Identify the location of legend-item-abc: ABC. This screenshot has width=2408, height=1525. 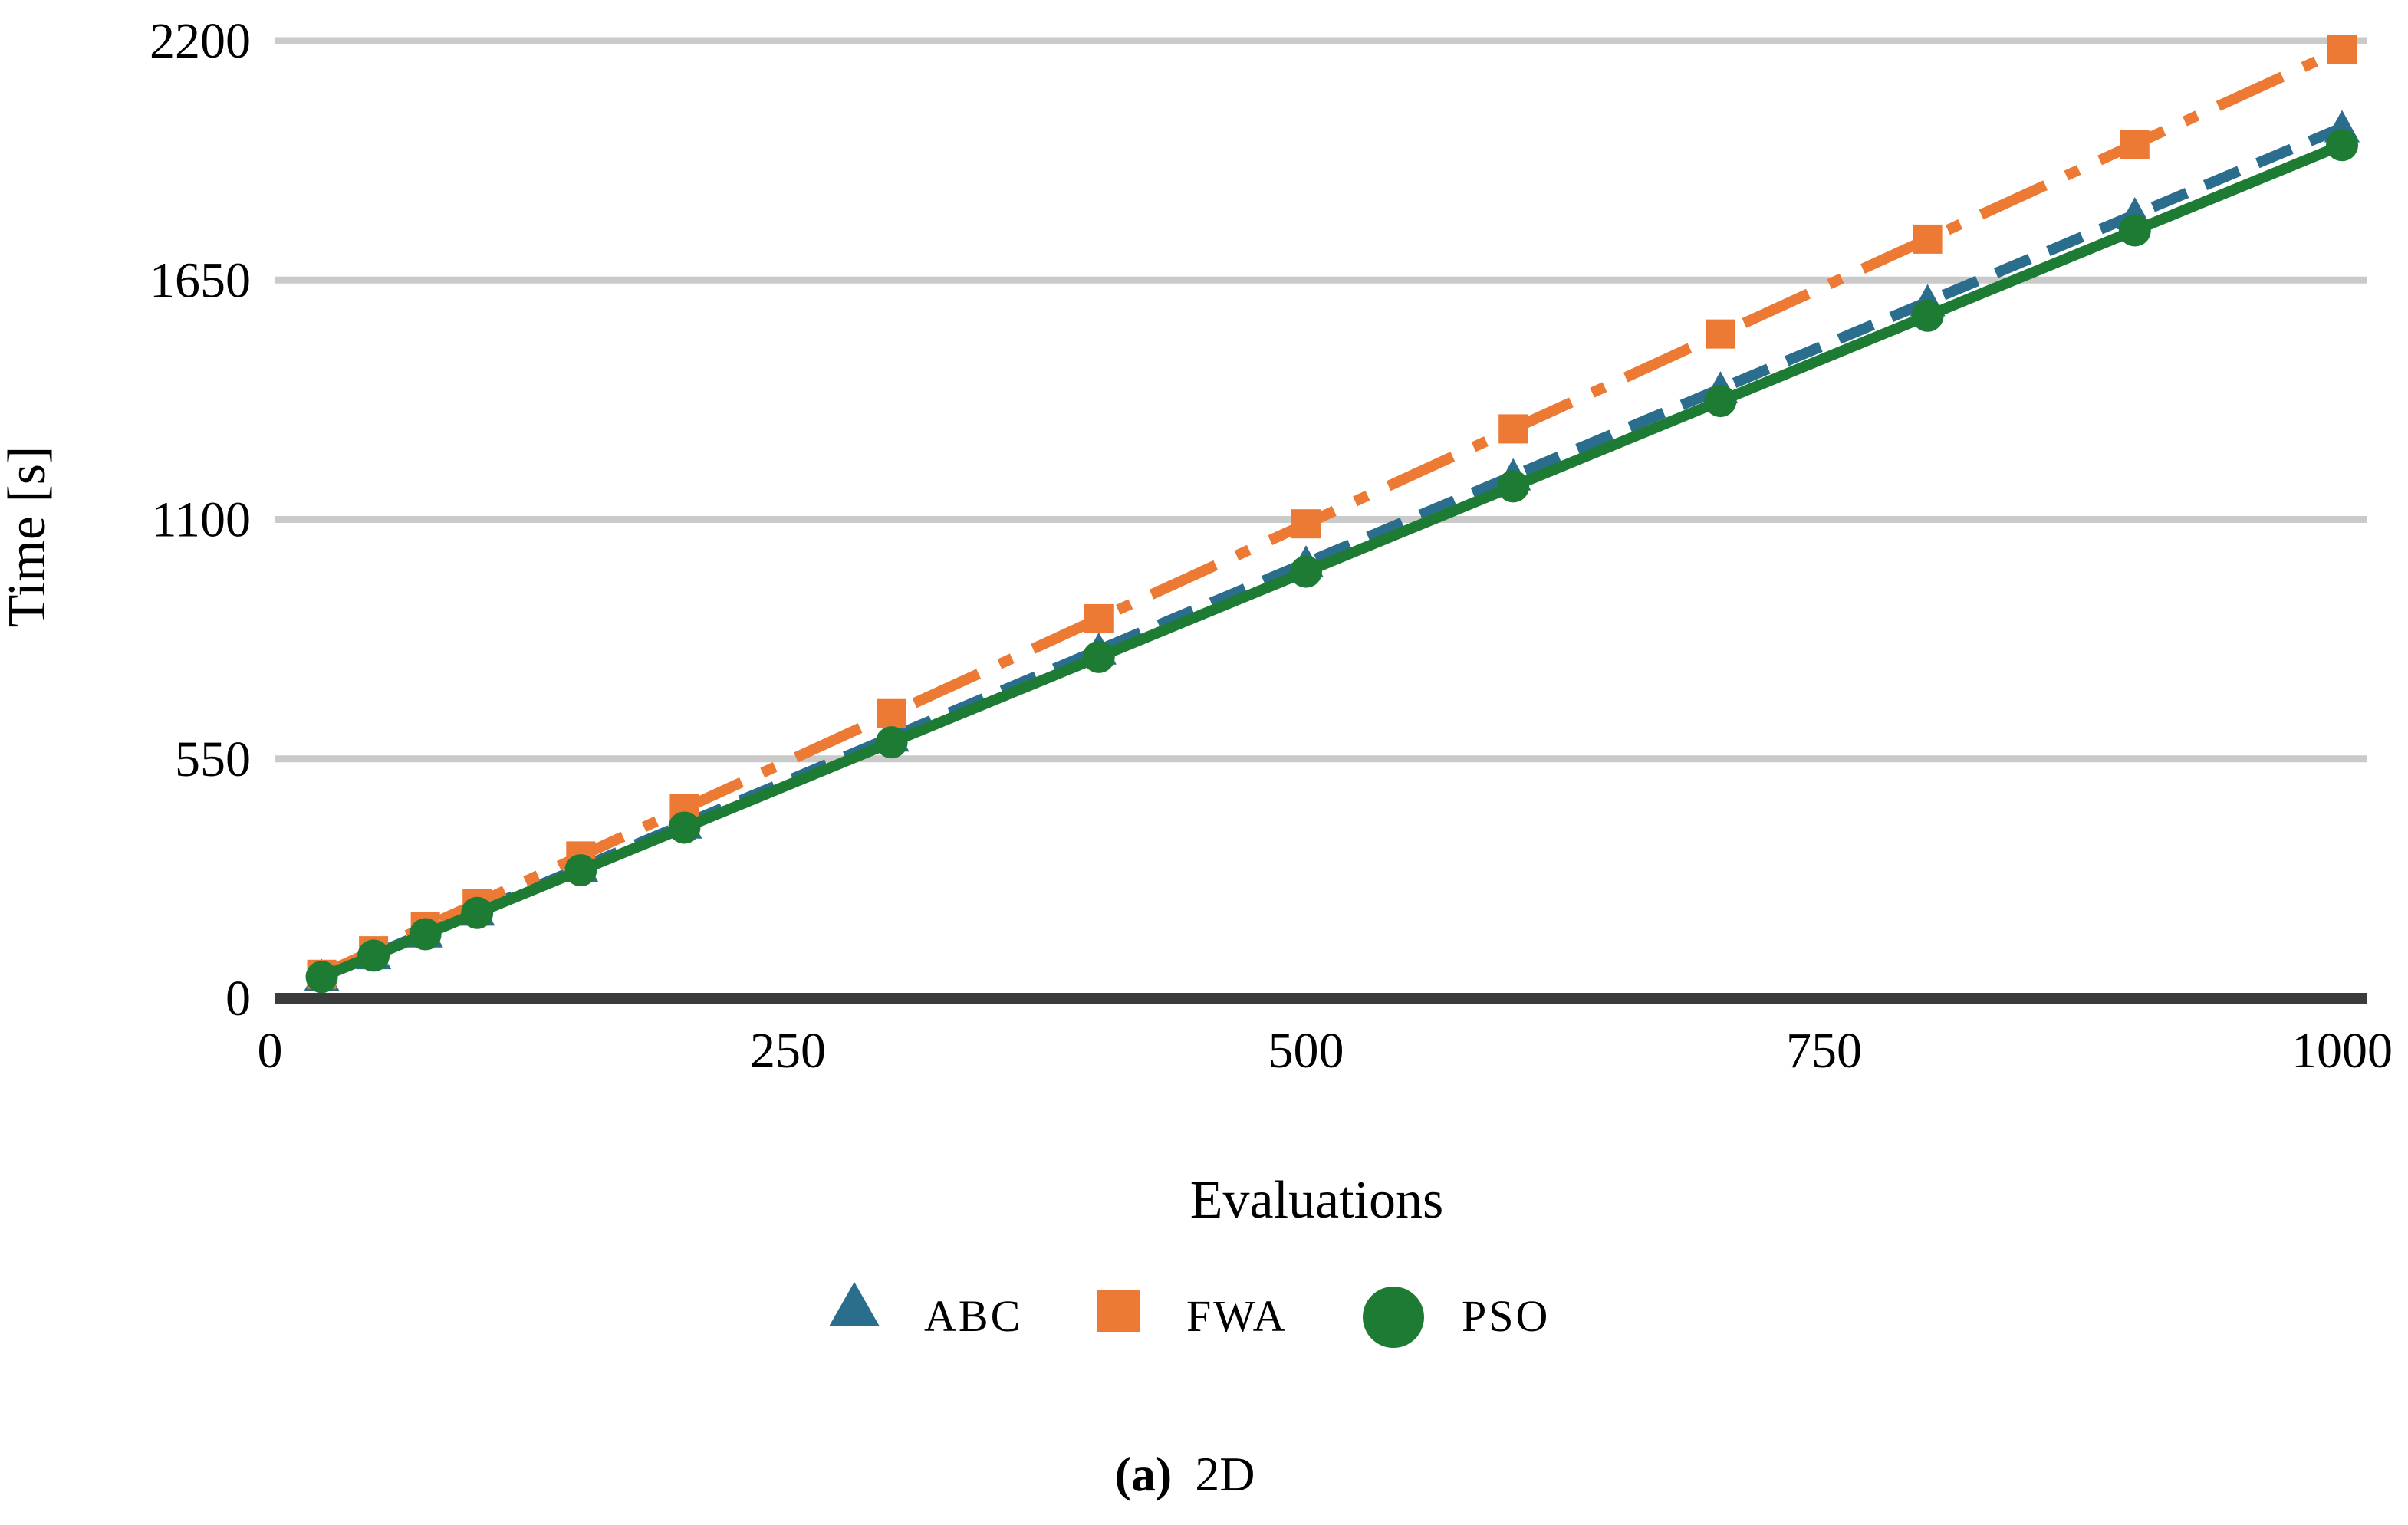
(925, 1311).